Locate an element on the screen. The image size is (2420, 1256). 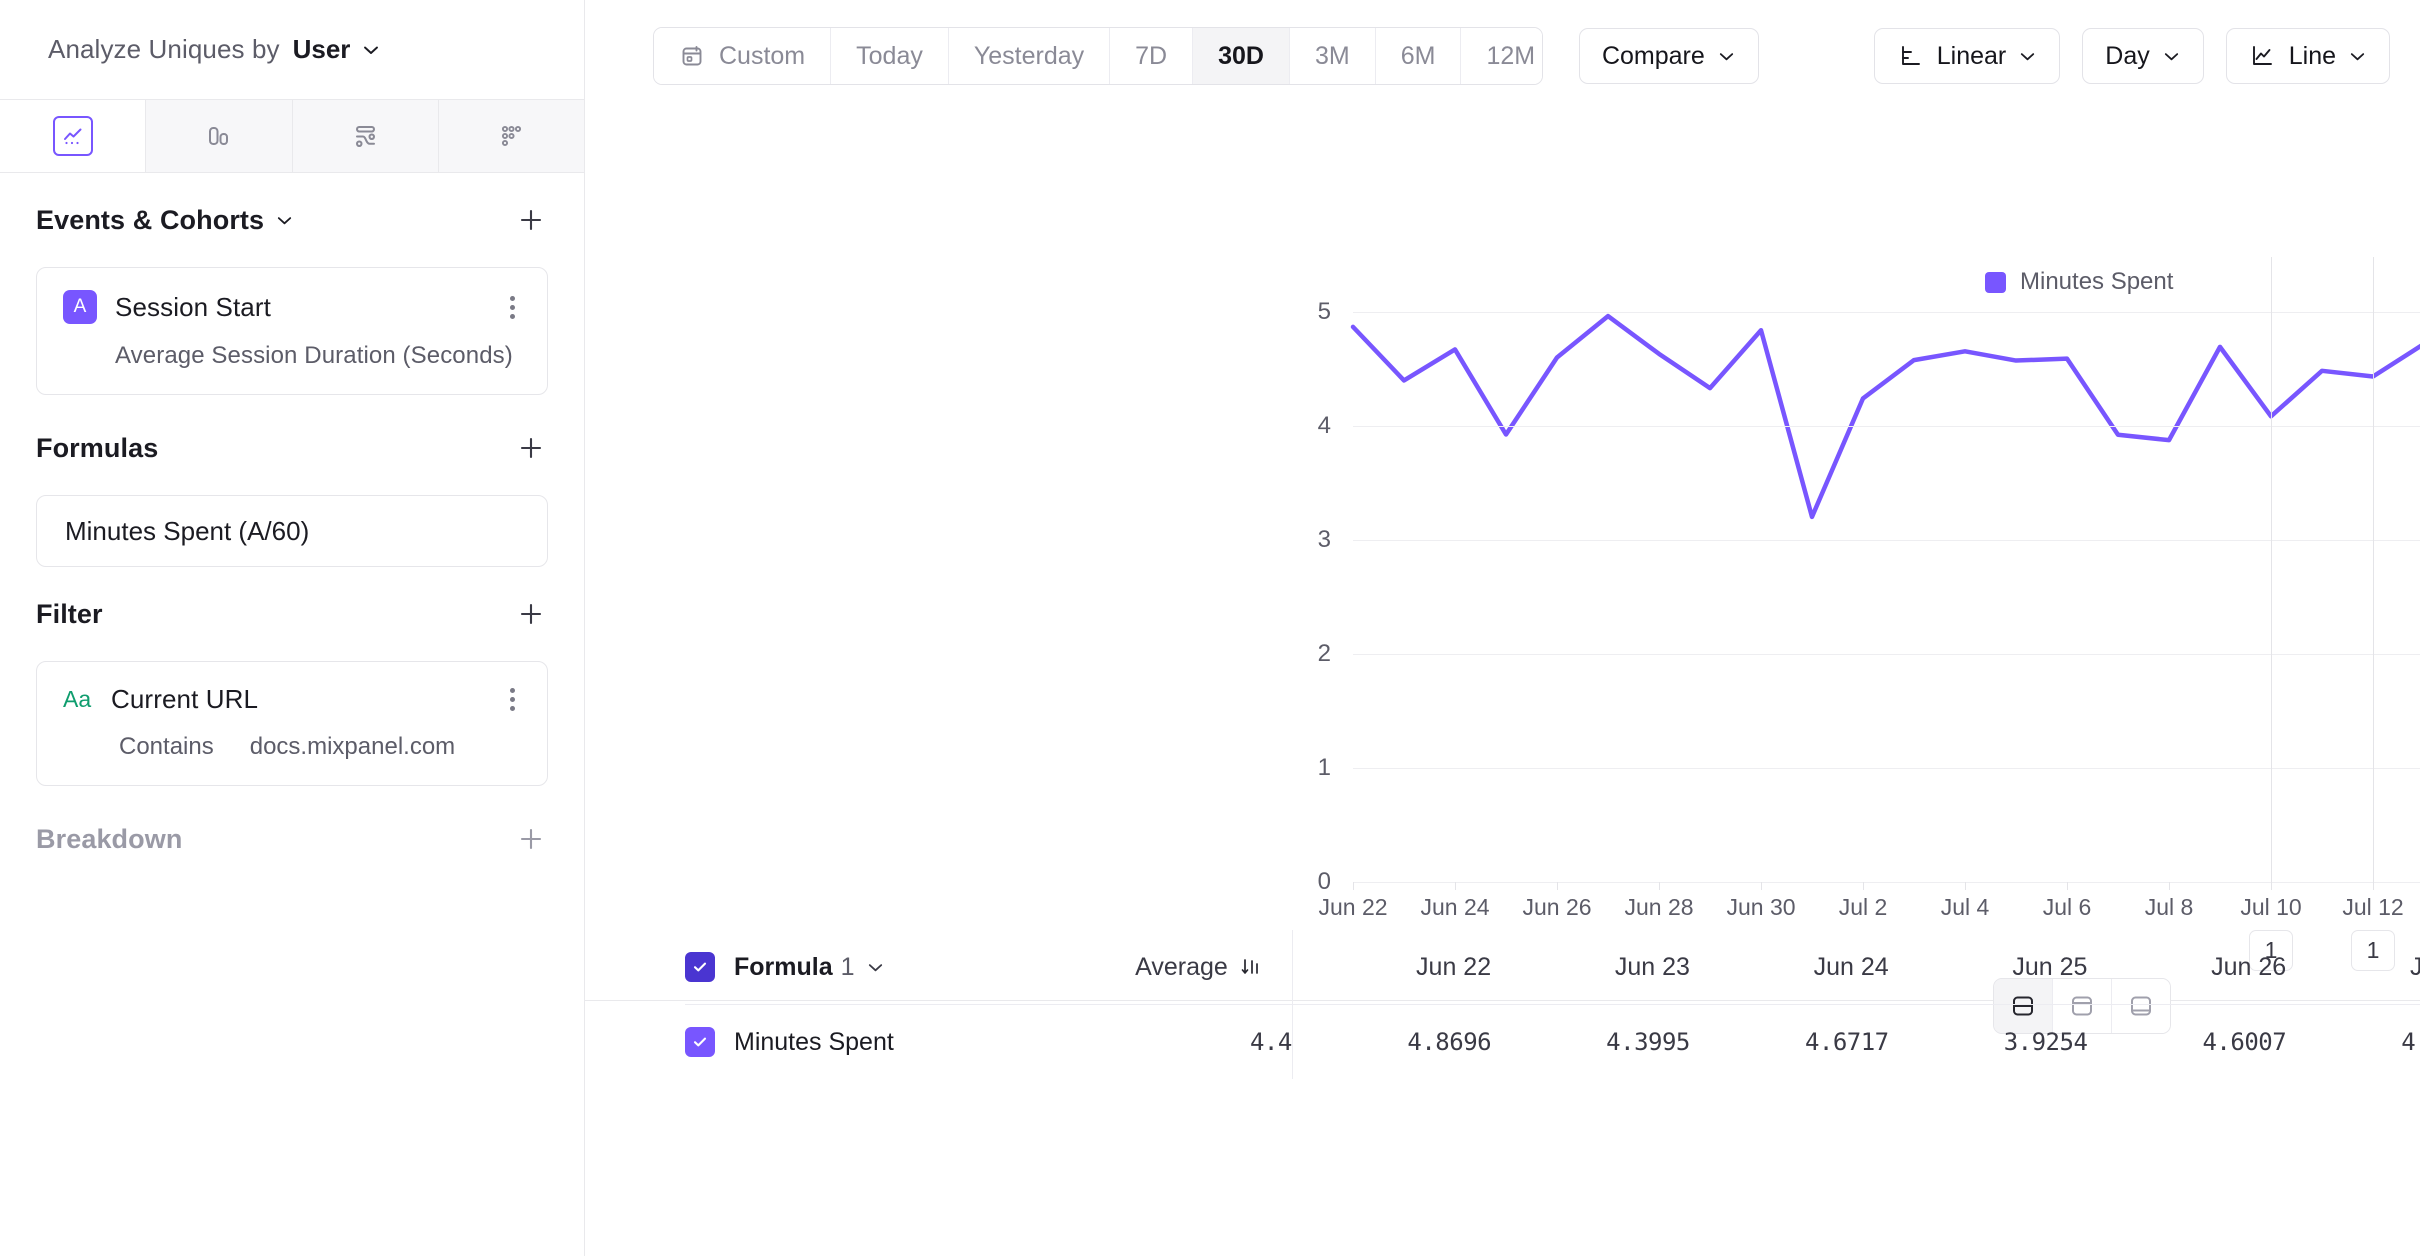
table-header: Formula 1 Average is located at coordinates (1552, 967).